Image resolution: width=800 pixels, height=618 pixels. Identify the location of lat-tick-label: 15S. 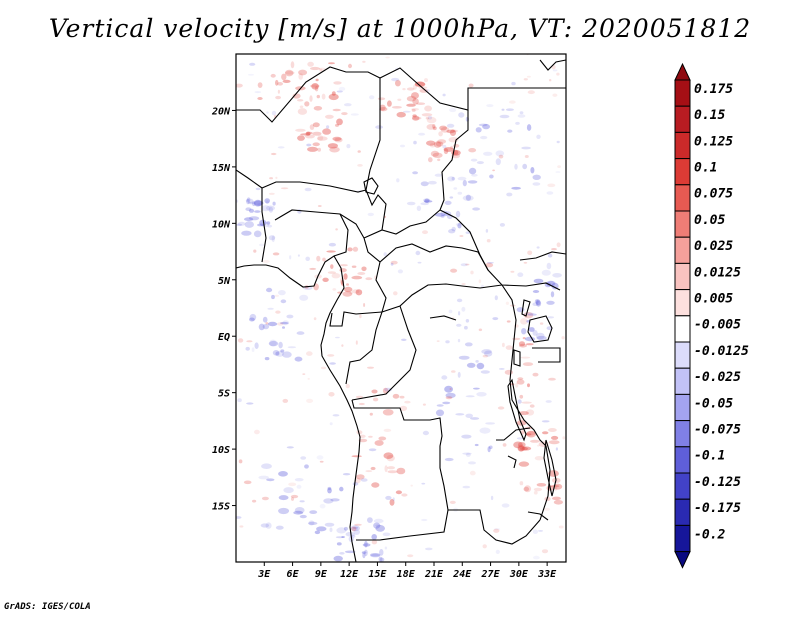
(221, 507).